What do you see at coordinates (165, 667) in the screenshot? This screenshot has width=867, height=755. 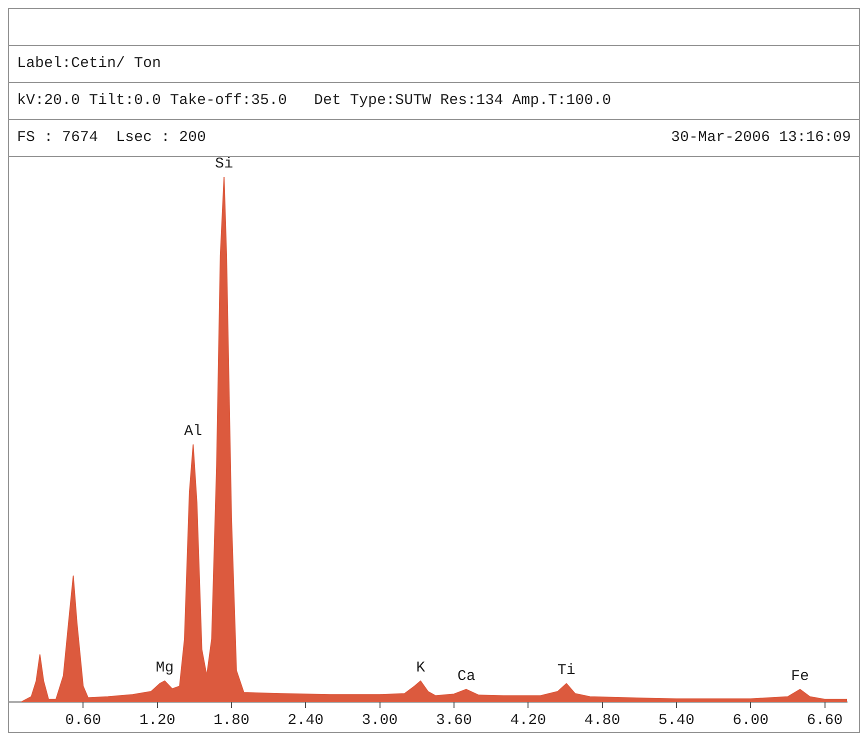 I see `annotation: Mg` at bounding box center [165, 667].